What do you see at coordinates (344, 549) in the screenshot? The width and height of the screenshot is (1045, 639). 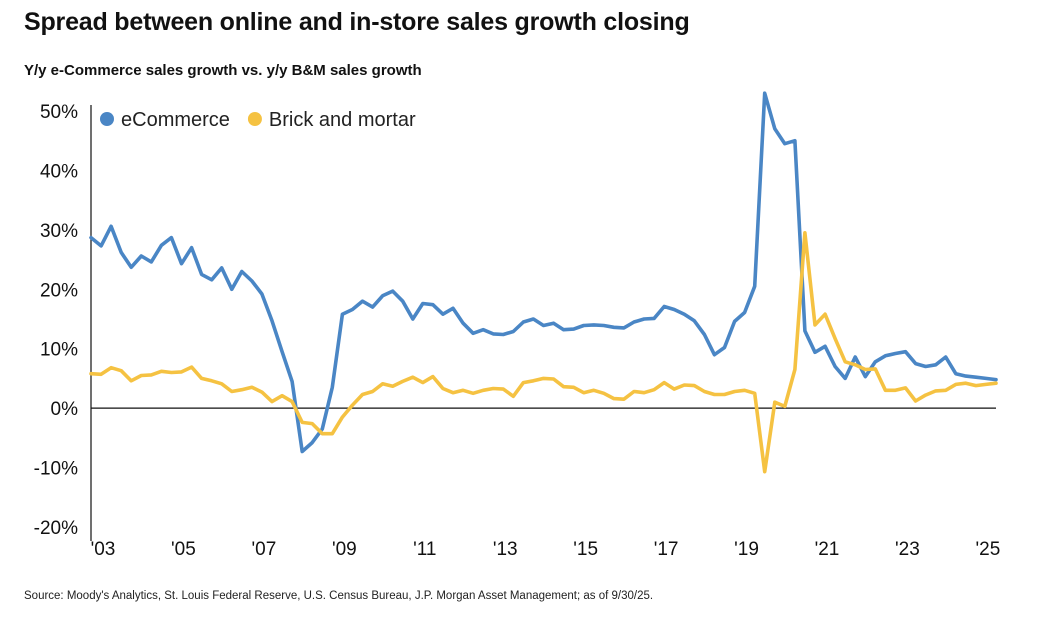 I see `x-tick-label: '09` at bounding box center [344, 549].